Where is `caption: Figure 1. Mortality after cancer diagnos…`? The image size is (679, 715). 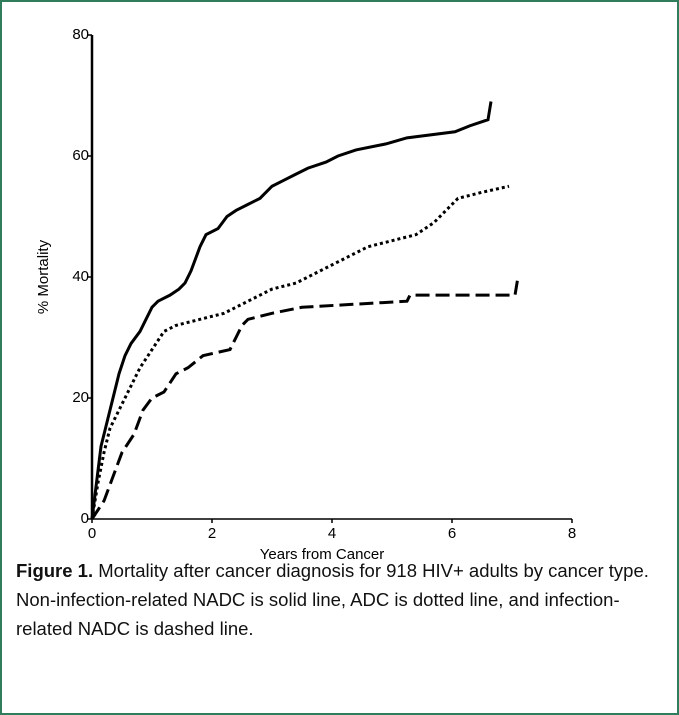
caption: Figure 1. Mortality after cancer diagnos… is located at coordinates (341, 599).